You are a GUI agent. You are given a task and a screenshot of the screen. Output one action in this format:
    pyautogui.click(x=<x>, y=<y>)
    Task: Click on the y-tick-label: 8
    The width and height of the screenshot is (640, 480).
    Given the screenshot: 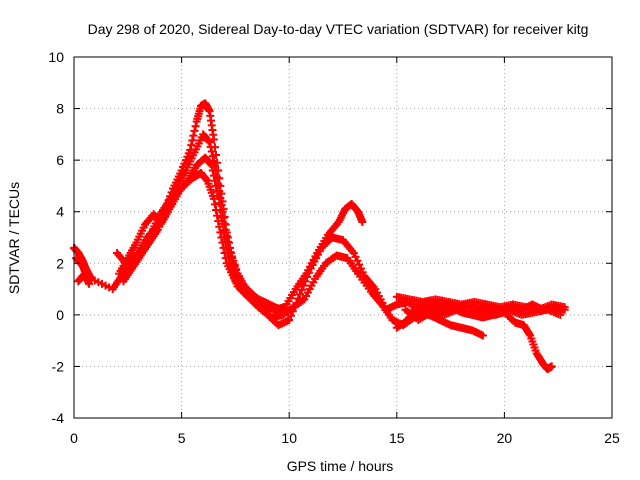 What is the action you would take?
    pyautogui.click(x=60, y=109)
    